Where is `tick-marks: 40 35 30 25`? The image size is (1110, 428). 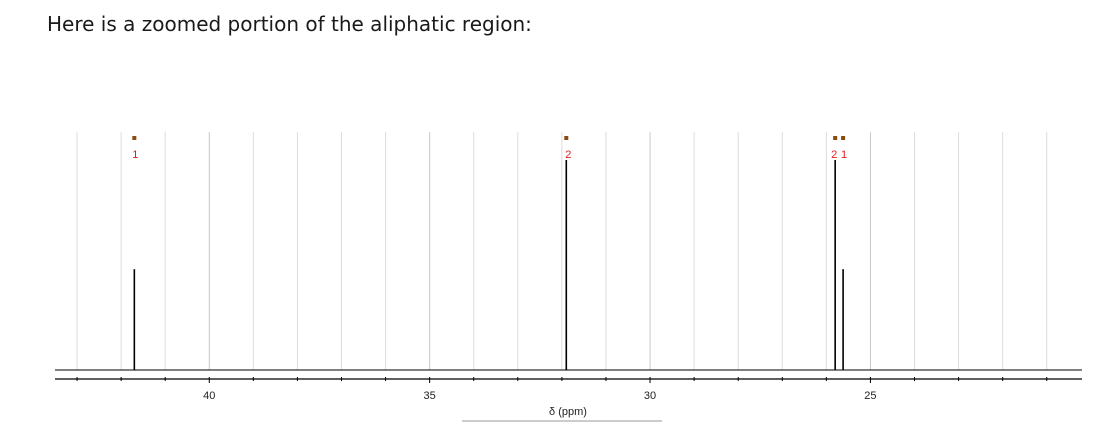 tick-marks: 40 35 30 25 is located at coordinates (562, 389).